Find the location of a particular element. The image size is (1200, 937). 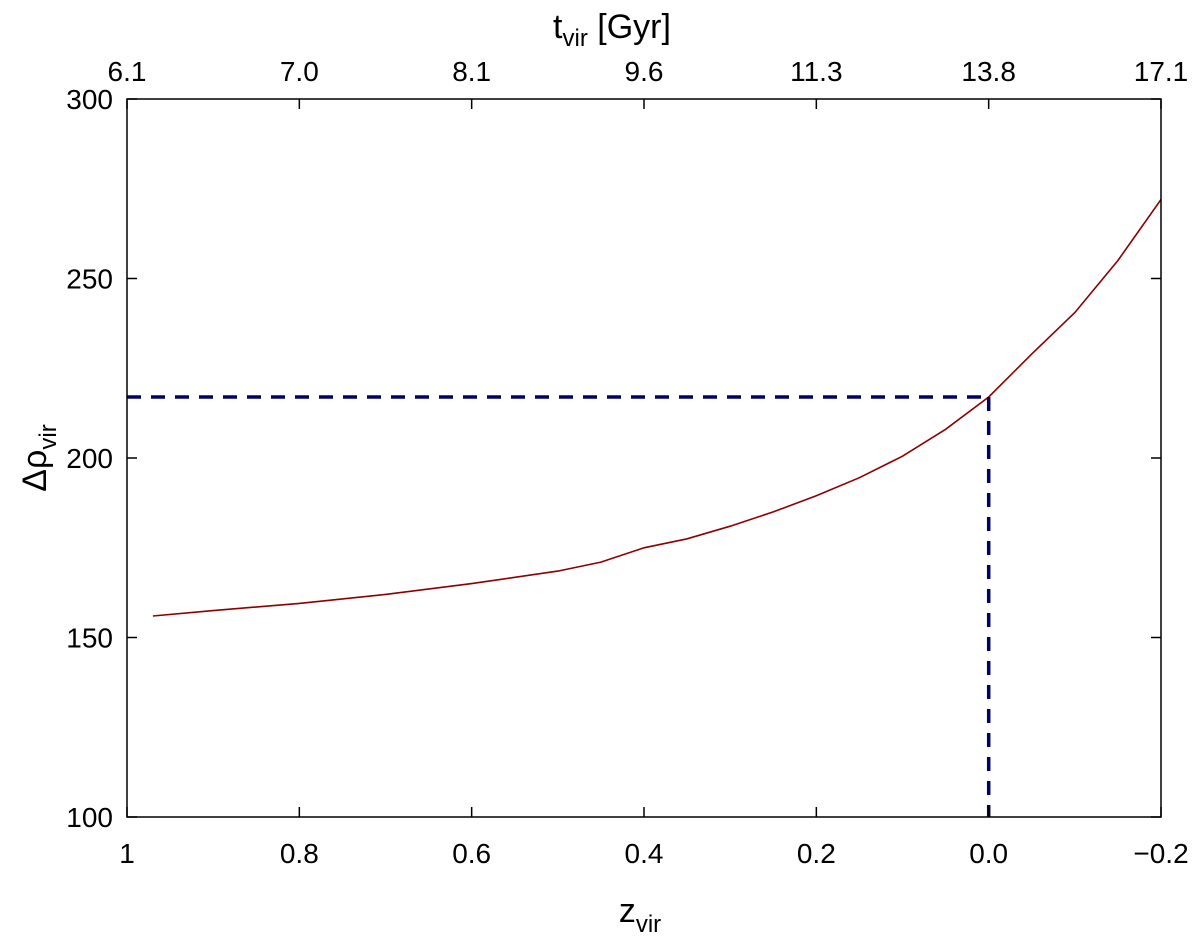

y-tick-label: 250 is located at coordinates (89, 279).